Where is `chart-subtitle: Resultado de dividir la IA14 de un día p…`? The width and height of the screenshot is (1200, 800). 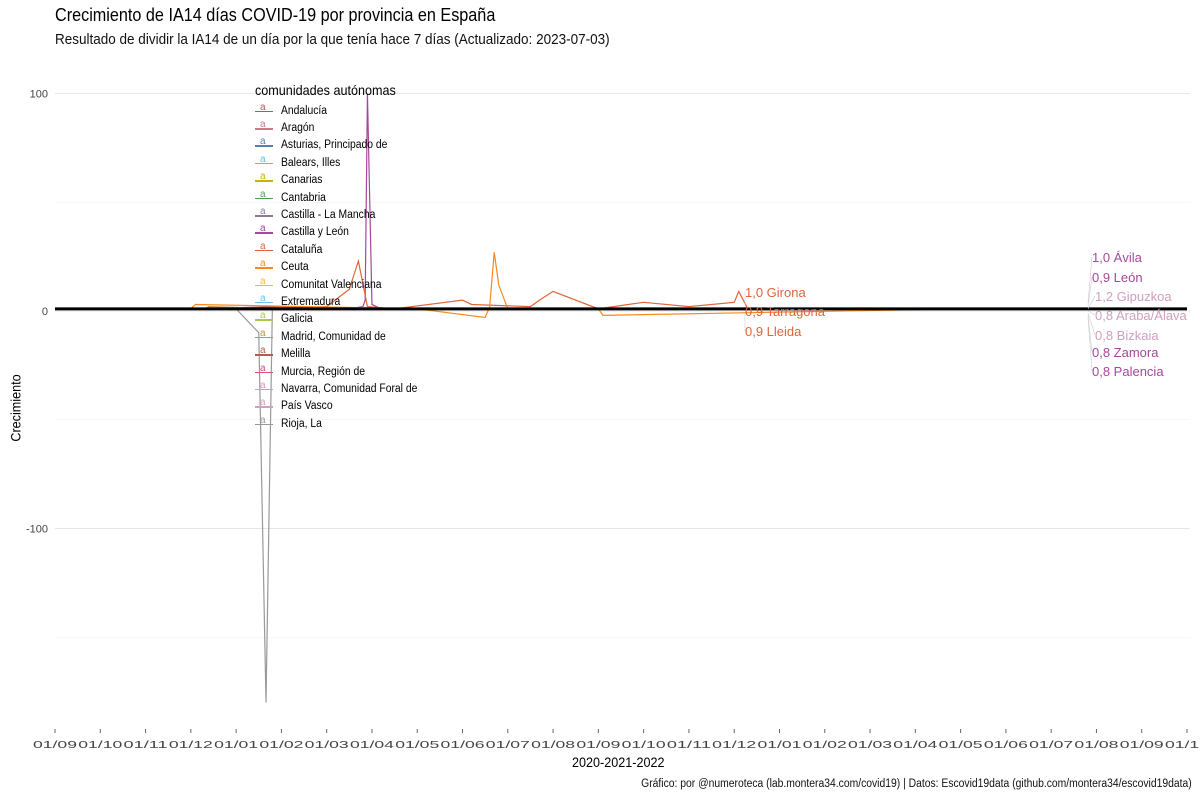
chart-subtitle: Resultado de dividir la IA14 de un día p… is located at coordinates (332, 39).